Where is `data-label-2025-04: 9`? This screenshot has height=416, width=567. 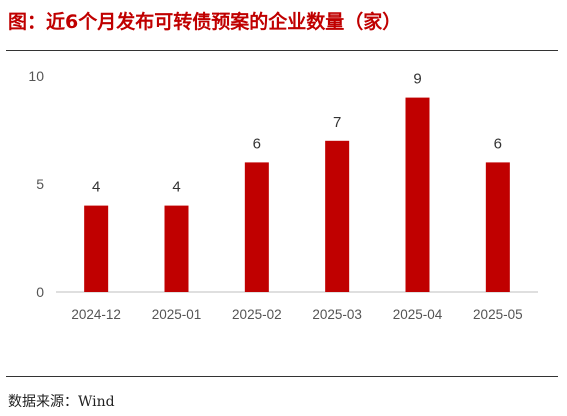
data-label-2025-04: 9 is located at coordinates (417, 79).